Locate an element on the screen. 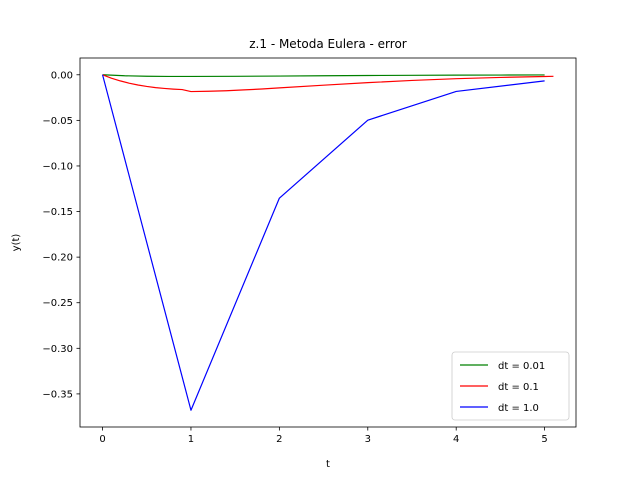  x-tick-label: 4 is located at coordinates (456, 439).